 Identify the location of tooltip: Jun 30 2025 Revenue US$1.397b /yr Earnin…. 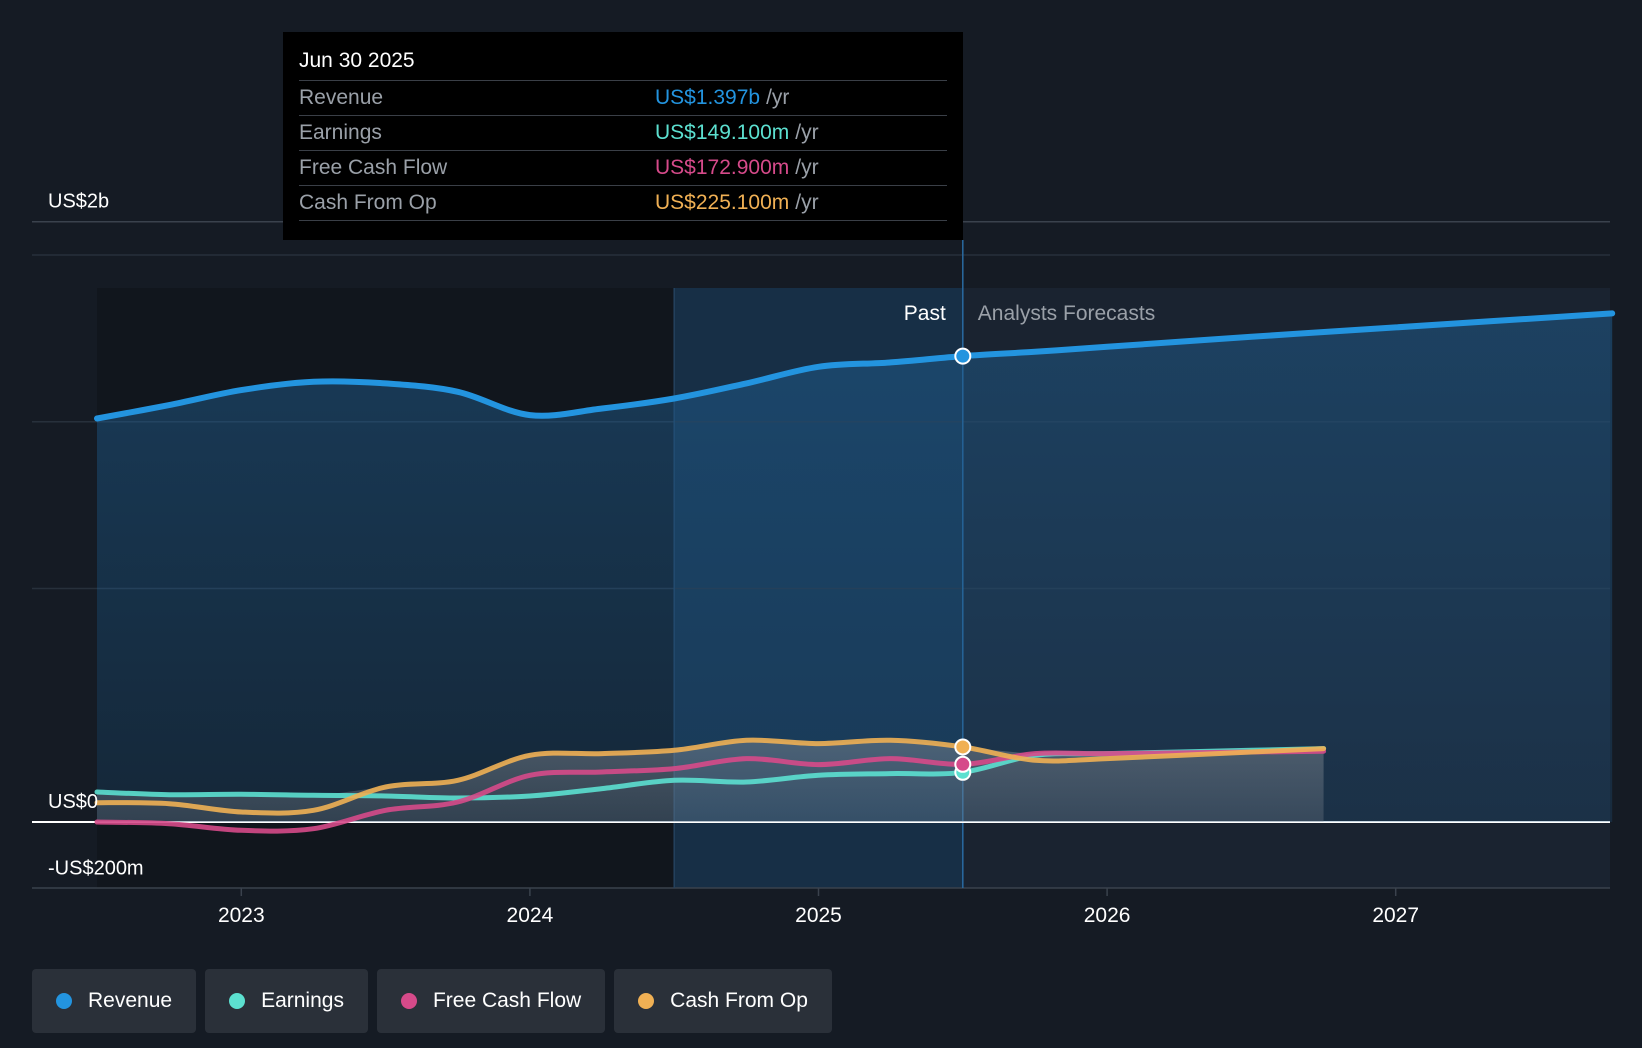
(623, 136).